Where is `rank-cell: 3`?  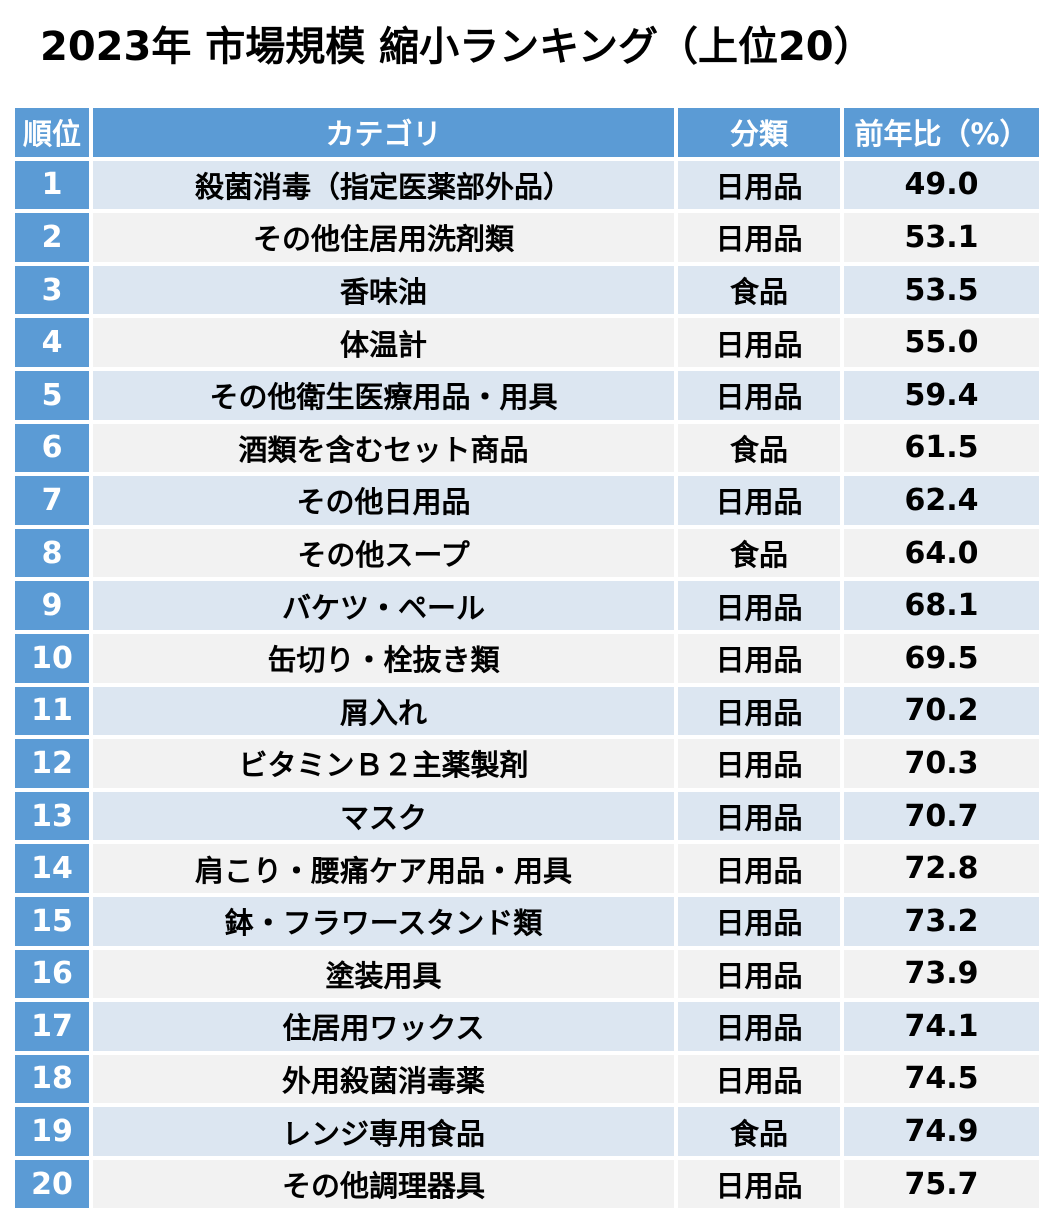
rank-cell: 3 is located at coordinates (52, 290).